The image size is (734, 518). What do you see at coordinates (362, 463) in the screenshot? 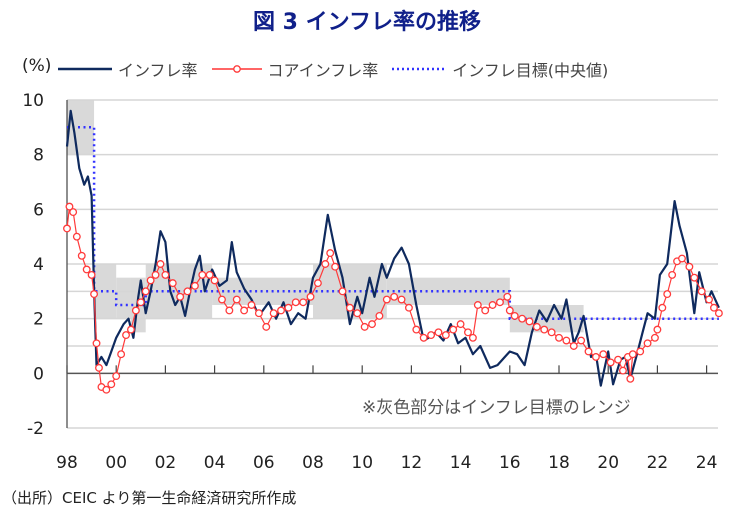
I see `x-tick-label: 10` at bounding box center [362, 463].